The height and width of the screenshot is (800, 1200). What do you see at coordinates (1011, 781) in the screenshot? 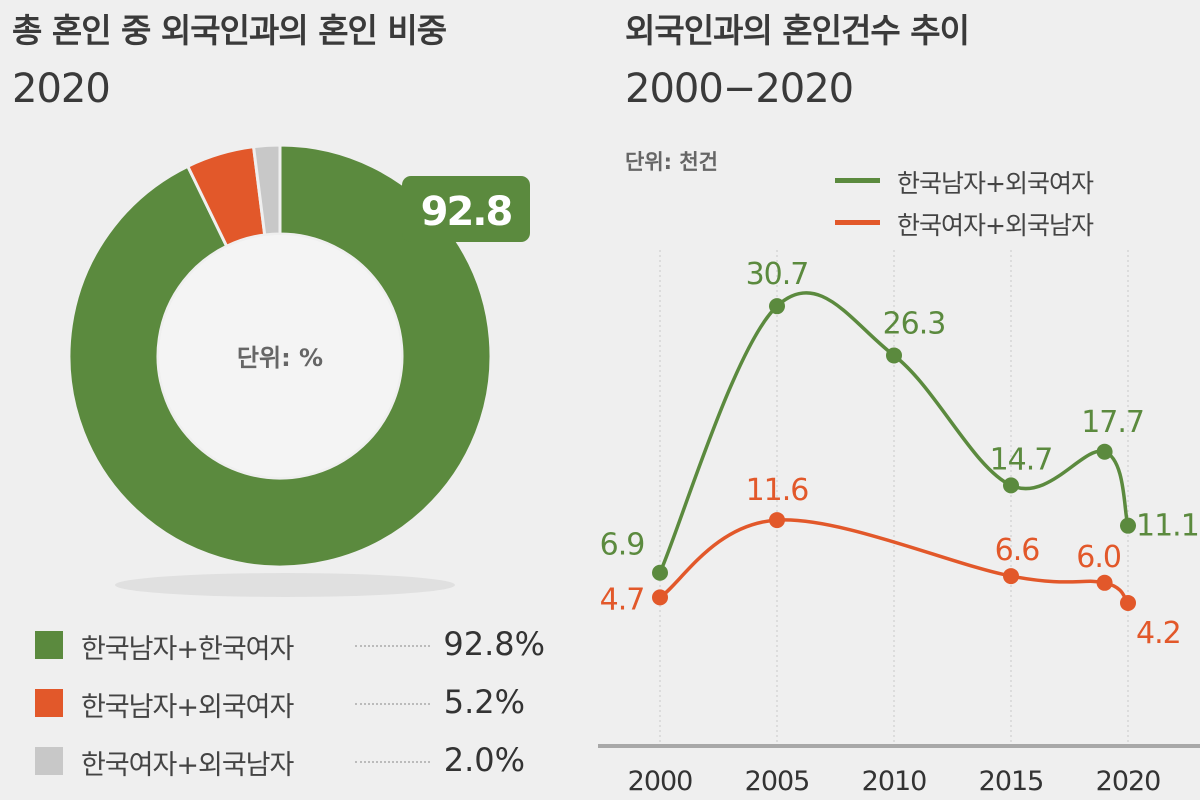
I see `x-tick-label: 2015` at bounding box center [1011, 781].